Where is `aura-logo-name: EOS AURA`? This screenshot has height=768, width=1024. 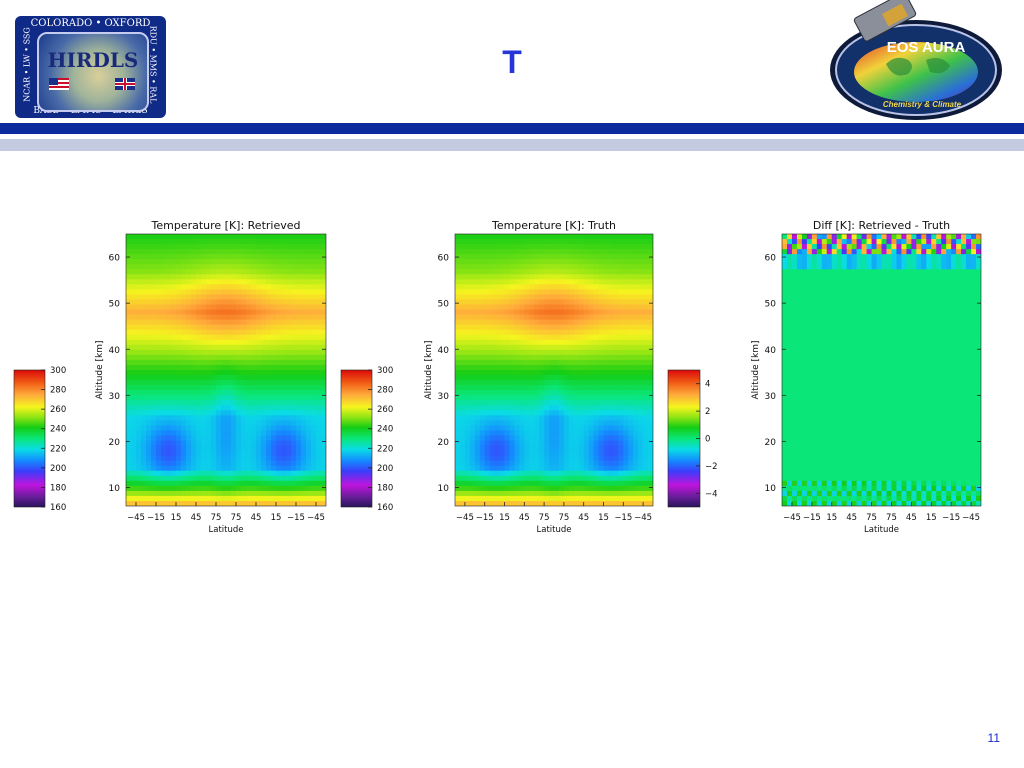
aura-logo-name: EOS AURA is located at coordinates (926, 47).